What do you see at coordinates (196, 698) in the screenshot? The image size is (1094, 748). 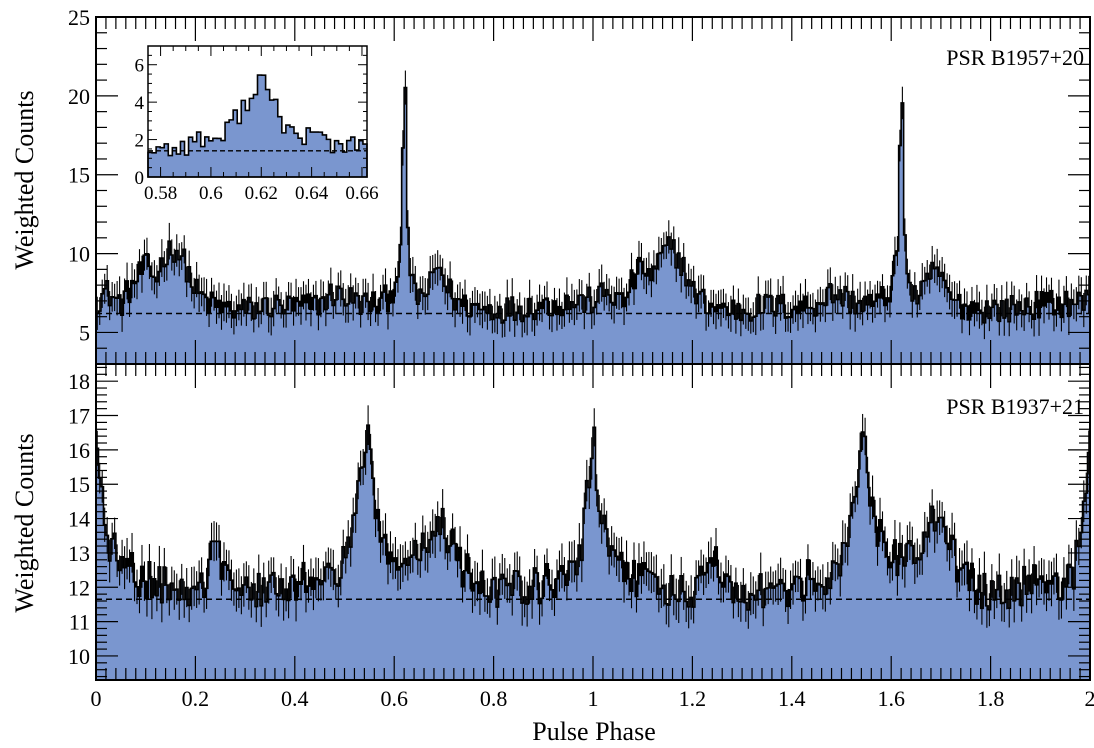 I see `bottom-x-tick-label: 0.2` at bounding box center [196, 698].